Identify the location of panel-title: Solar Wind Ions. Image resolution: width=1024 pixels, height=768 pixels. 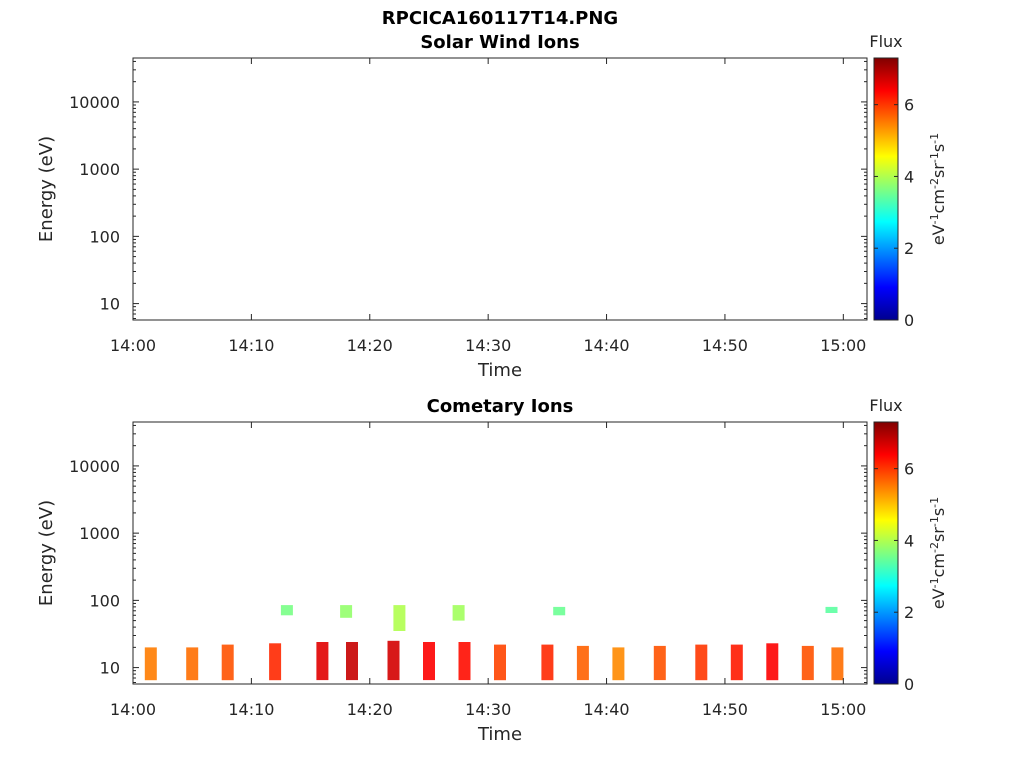
(499, 42).